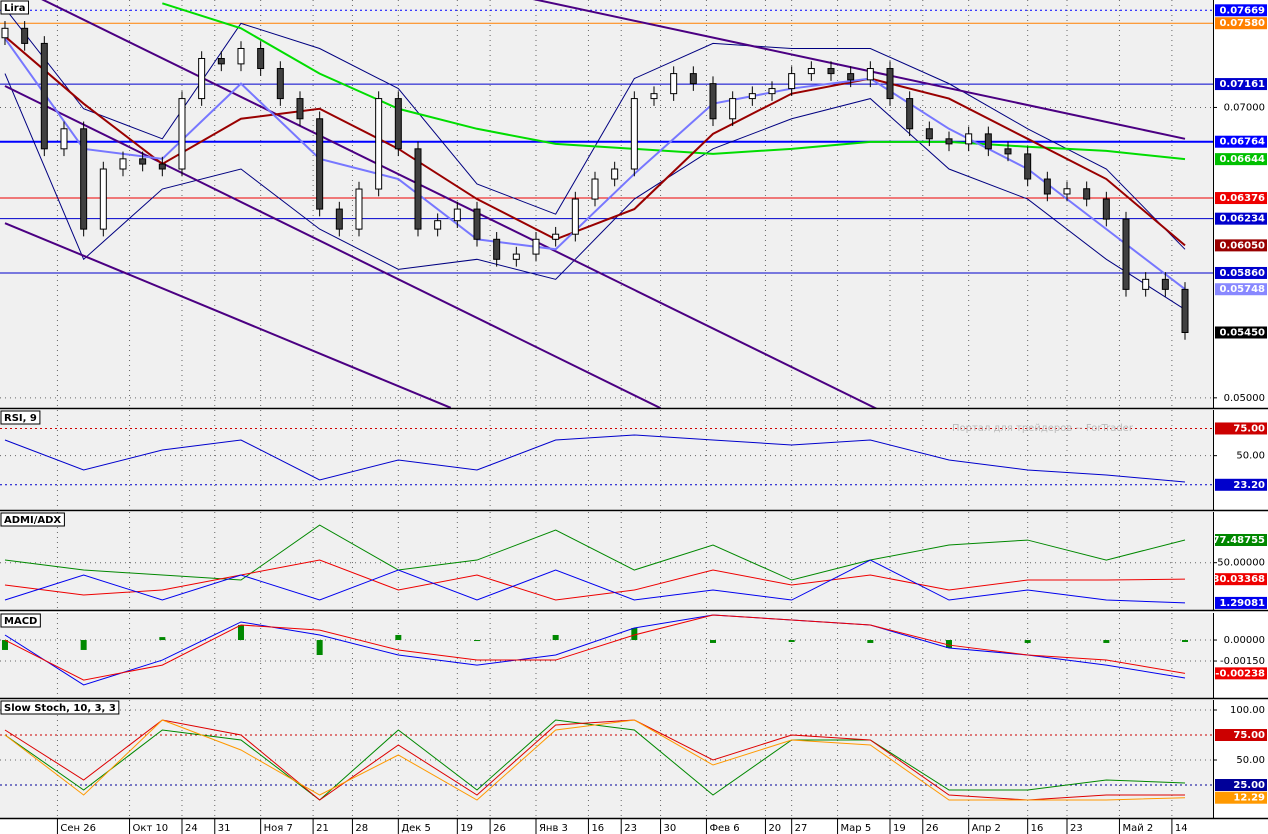 Image resolution: width=1268 pixels, height=834 pixels. What do you see at coordinates (856, 828) in the screenshot?
I see `x-tick-label: Мар 5` at bounding box center [856, 828].